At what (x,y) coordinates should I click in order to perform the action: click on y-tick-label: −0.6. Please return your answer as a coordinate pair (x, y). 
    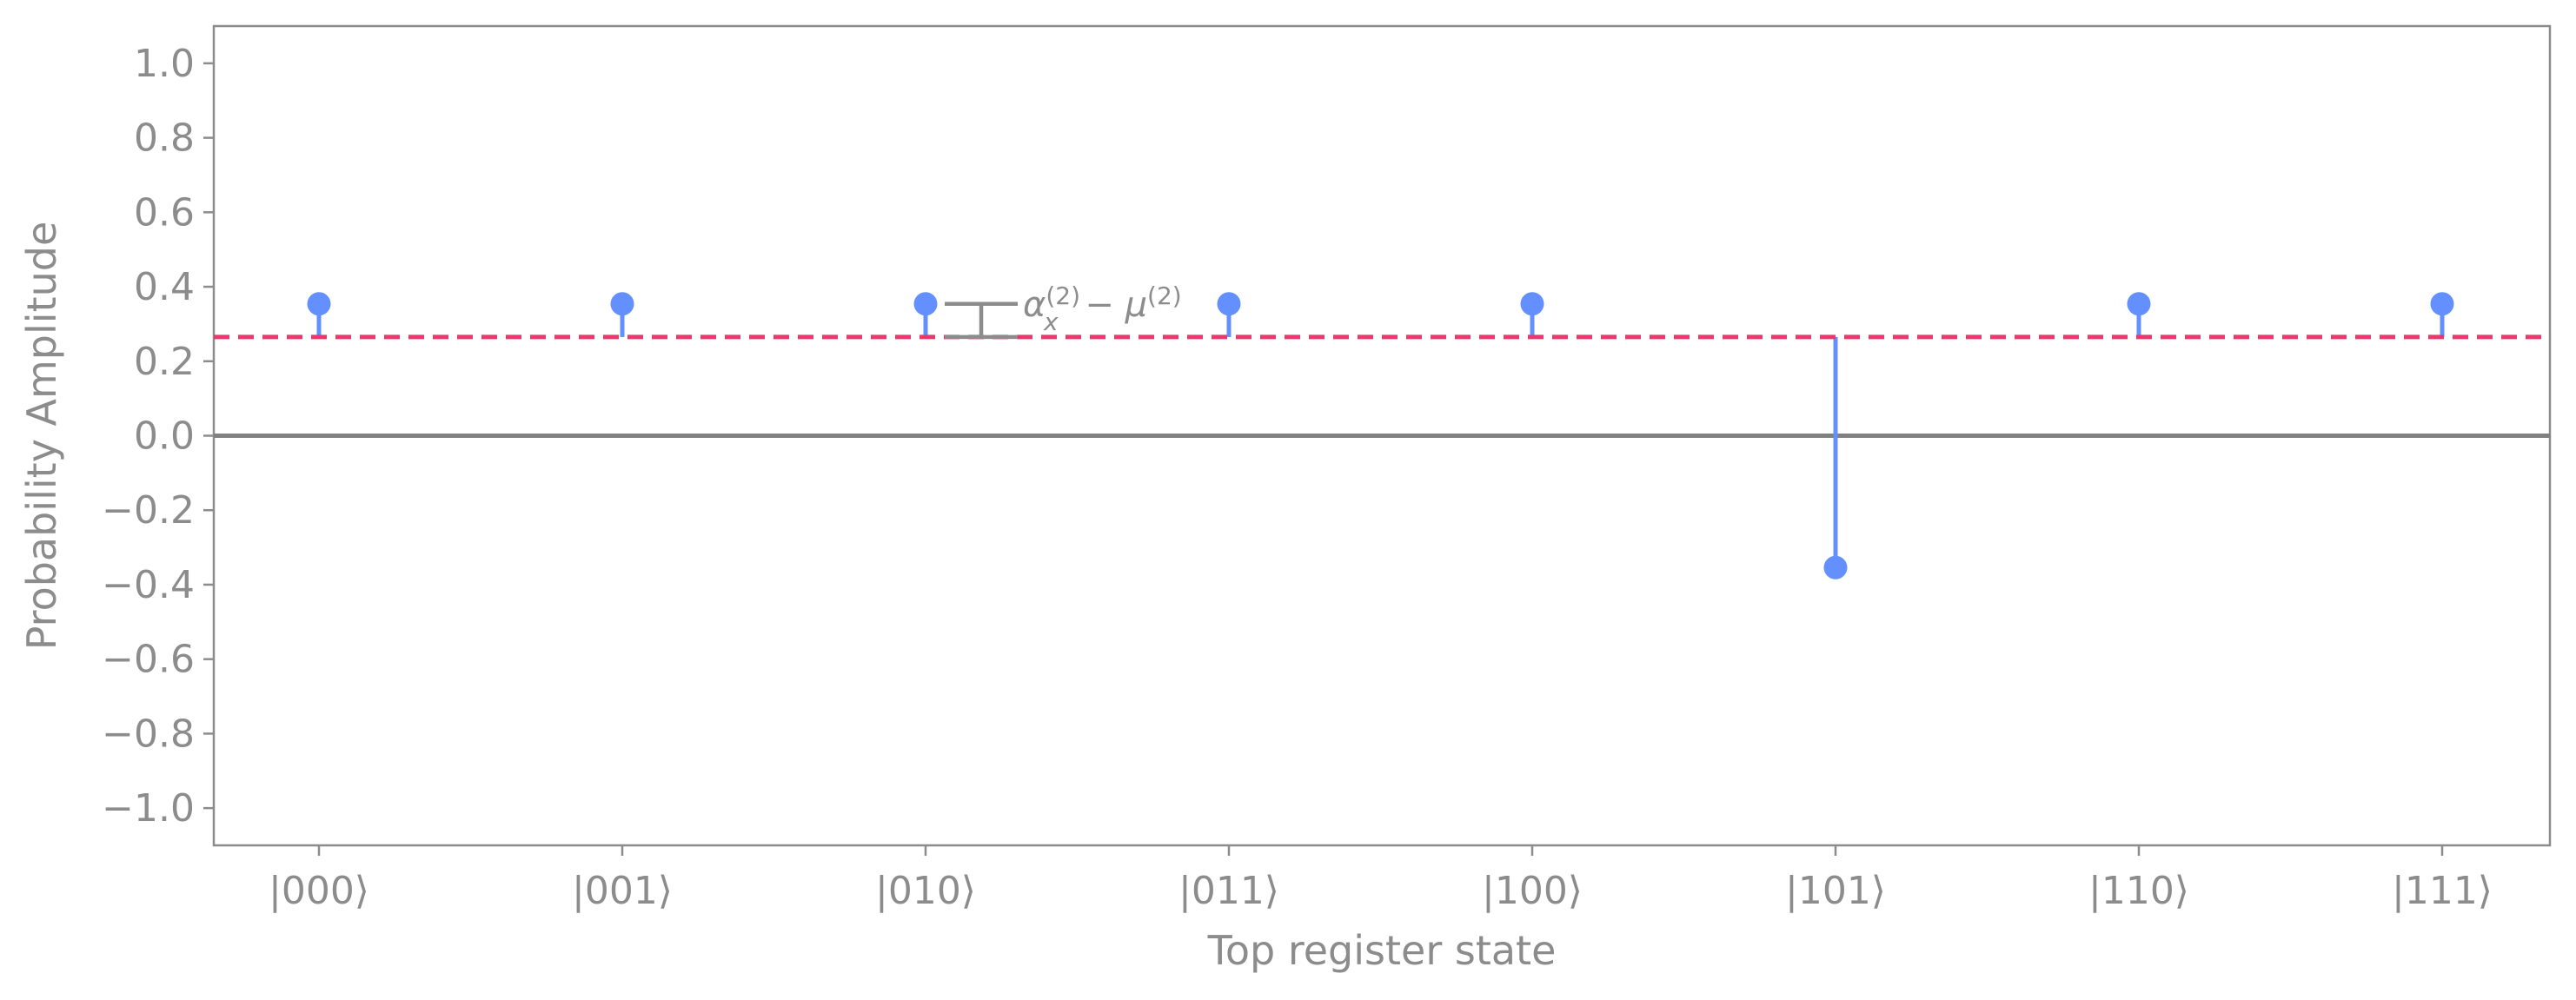
    Looking at the image, I should click on (148, 660).